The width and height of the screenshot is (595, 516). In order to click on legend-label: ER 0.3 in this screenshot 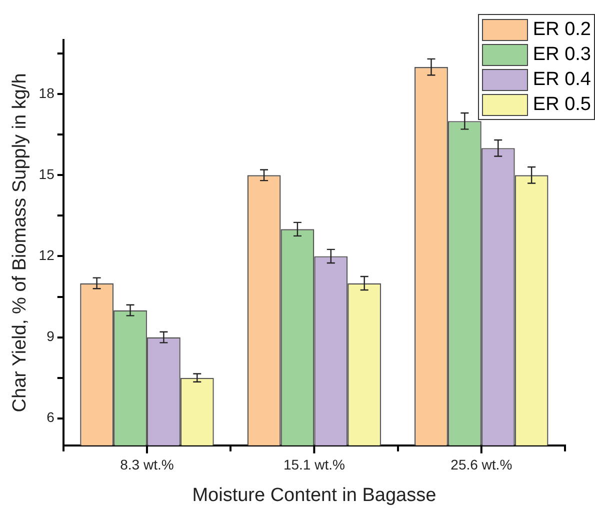, I will do `click(561, 55)`.